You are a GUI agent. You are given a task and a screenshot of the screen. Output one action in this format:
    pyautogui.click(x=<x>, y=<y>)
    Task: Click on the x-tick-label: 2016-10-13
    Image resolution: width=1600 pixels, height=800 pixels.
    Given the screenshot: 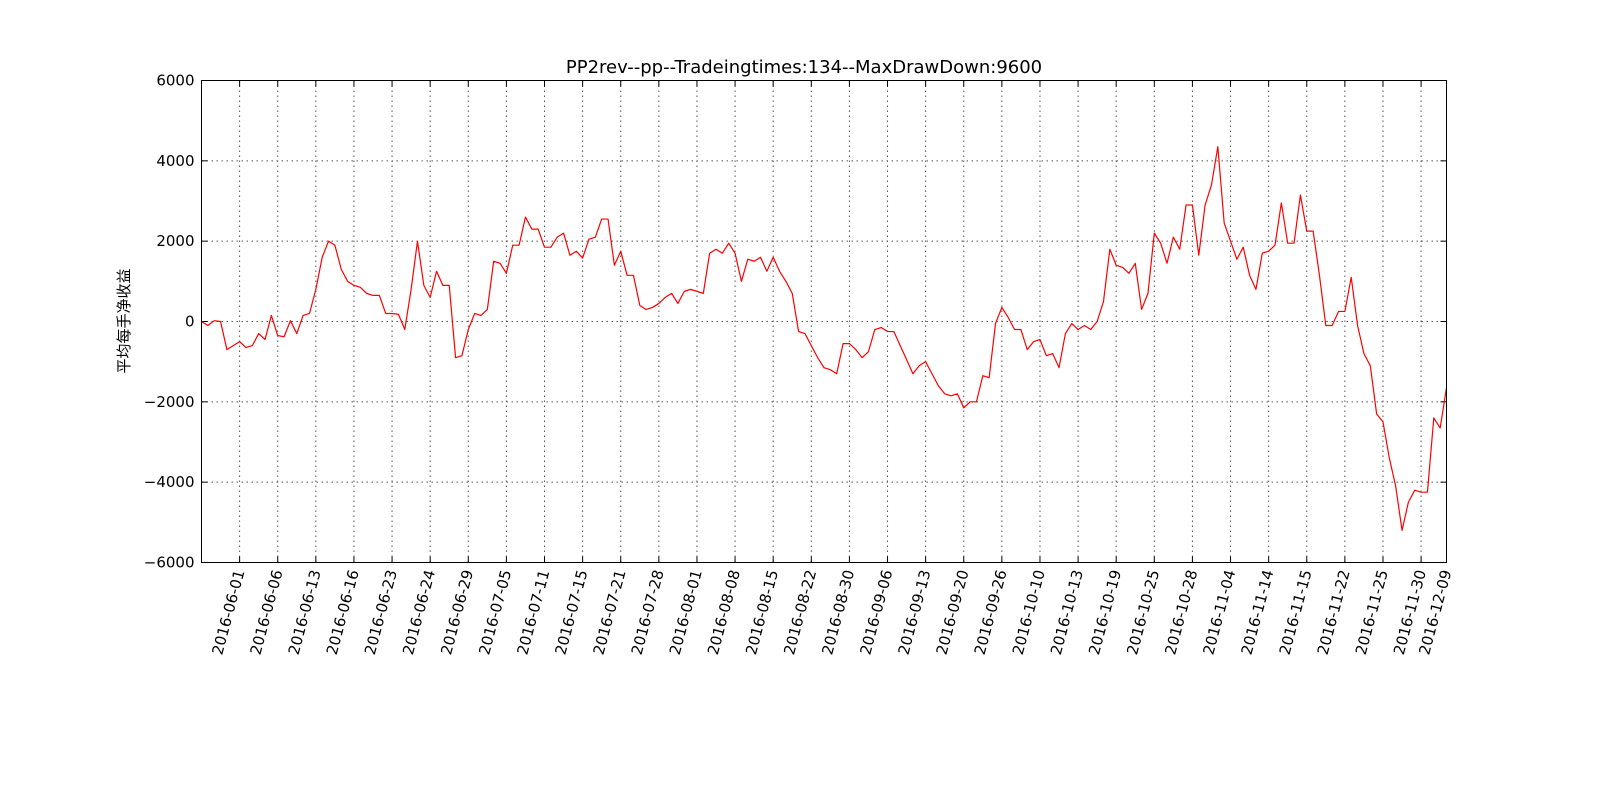 What is the action you would take?
    pyautogui.click(x=1067, y=612)
    